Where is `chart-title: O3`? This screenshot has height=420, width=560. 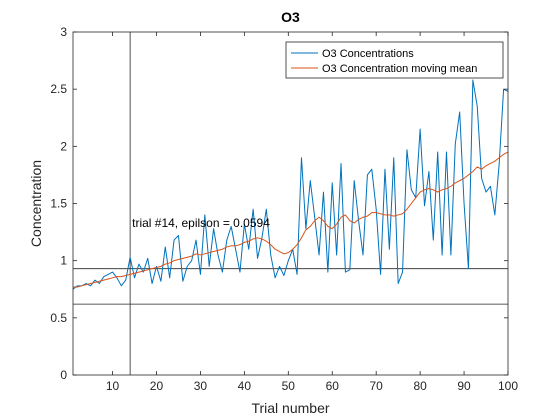 chart-title: O3 is located at coordinates (290, 17).